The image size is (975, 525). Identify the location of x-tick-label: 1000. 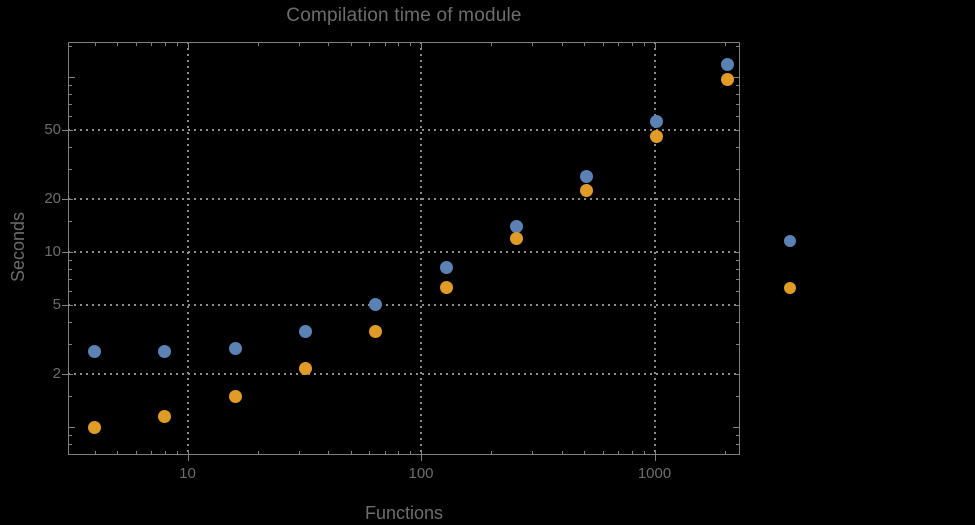
(654, 473).